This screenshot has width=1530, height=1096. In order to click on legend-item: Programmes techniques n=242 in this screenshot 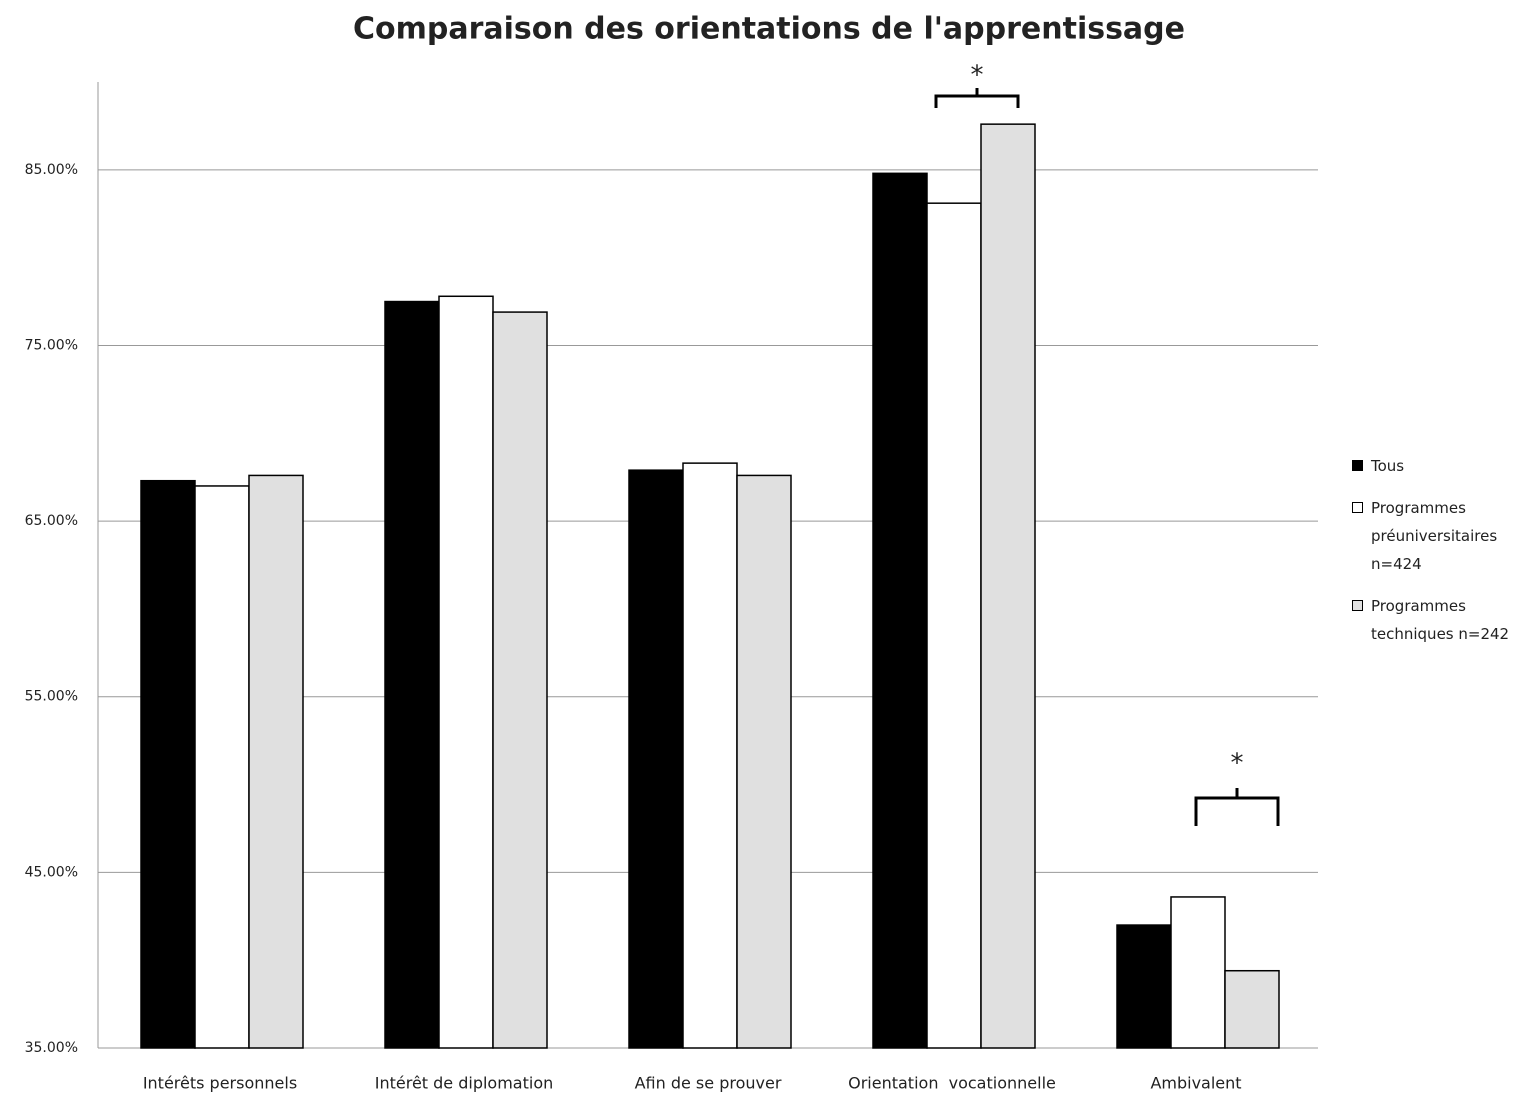, I will do `click(1441, 620)`.